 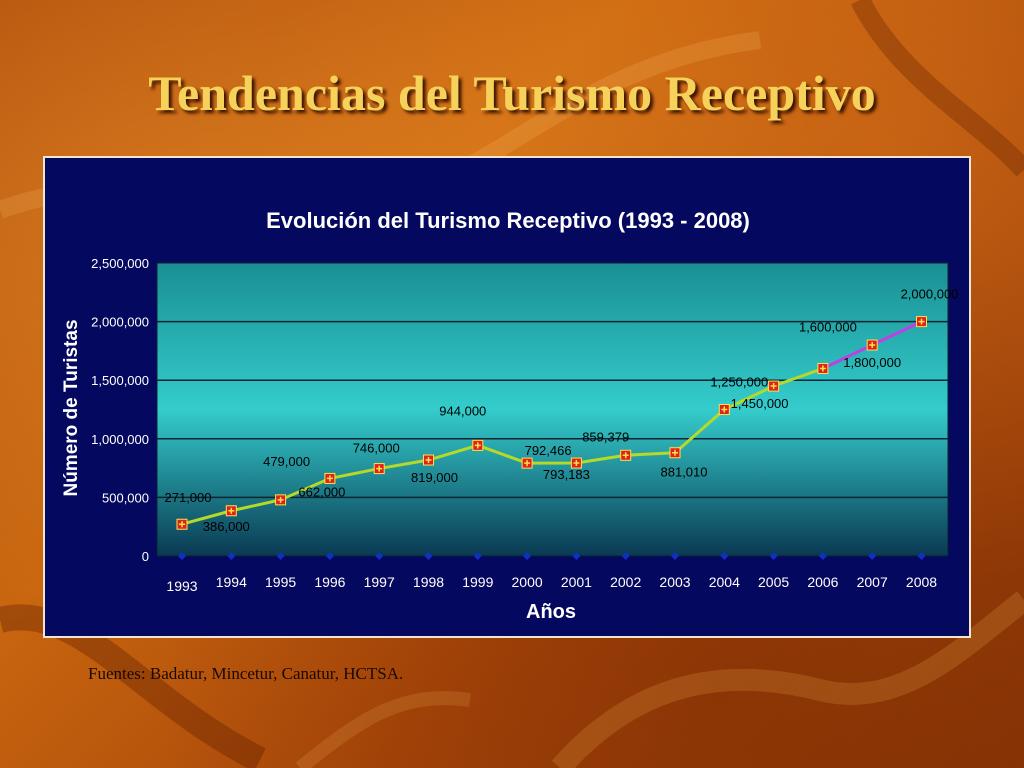 What do you see at coordinates (828, 326) in the screenshot?
I see `data-label: 1,600,000` at bounding box center [828, 326].